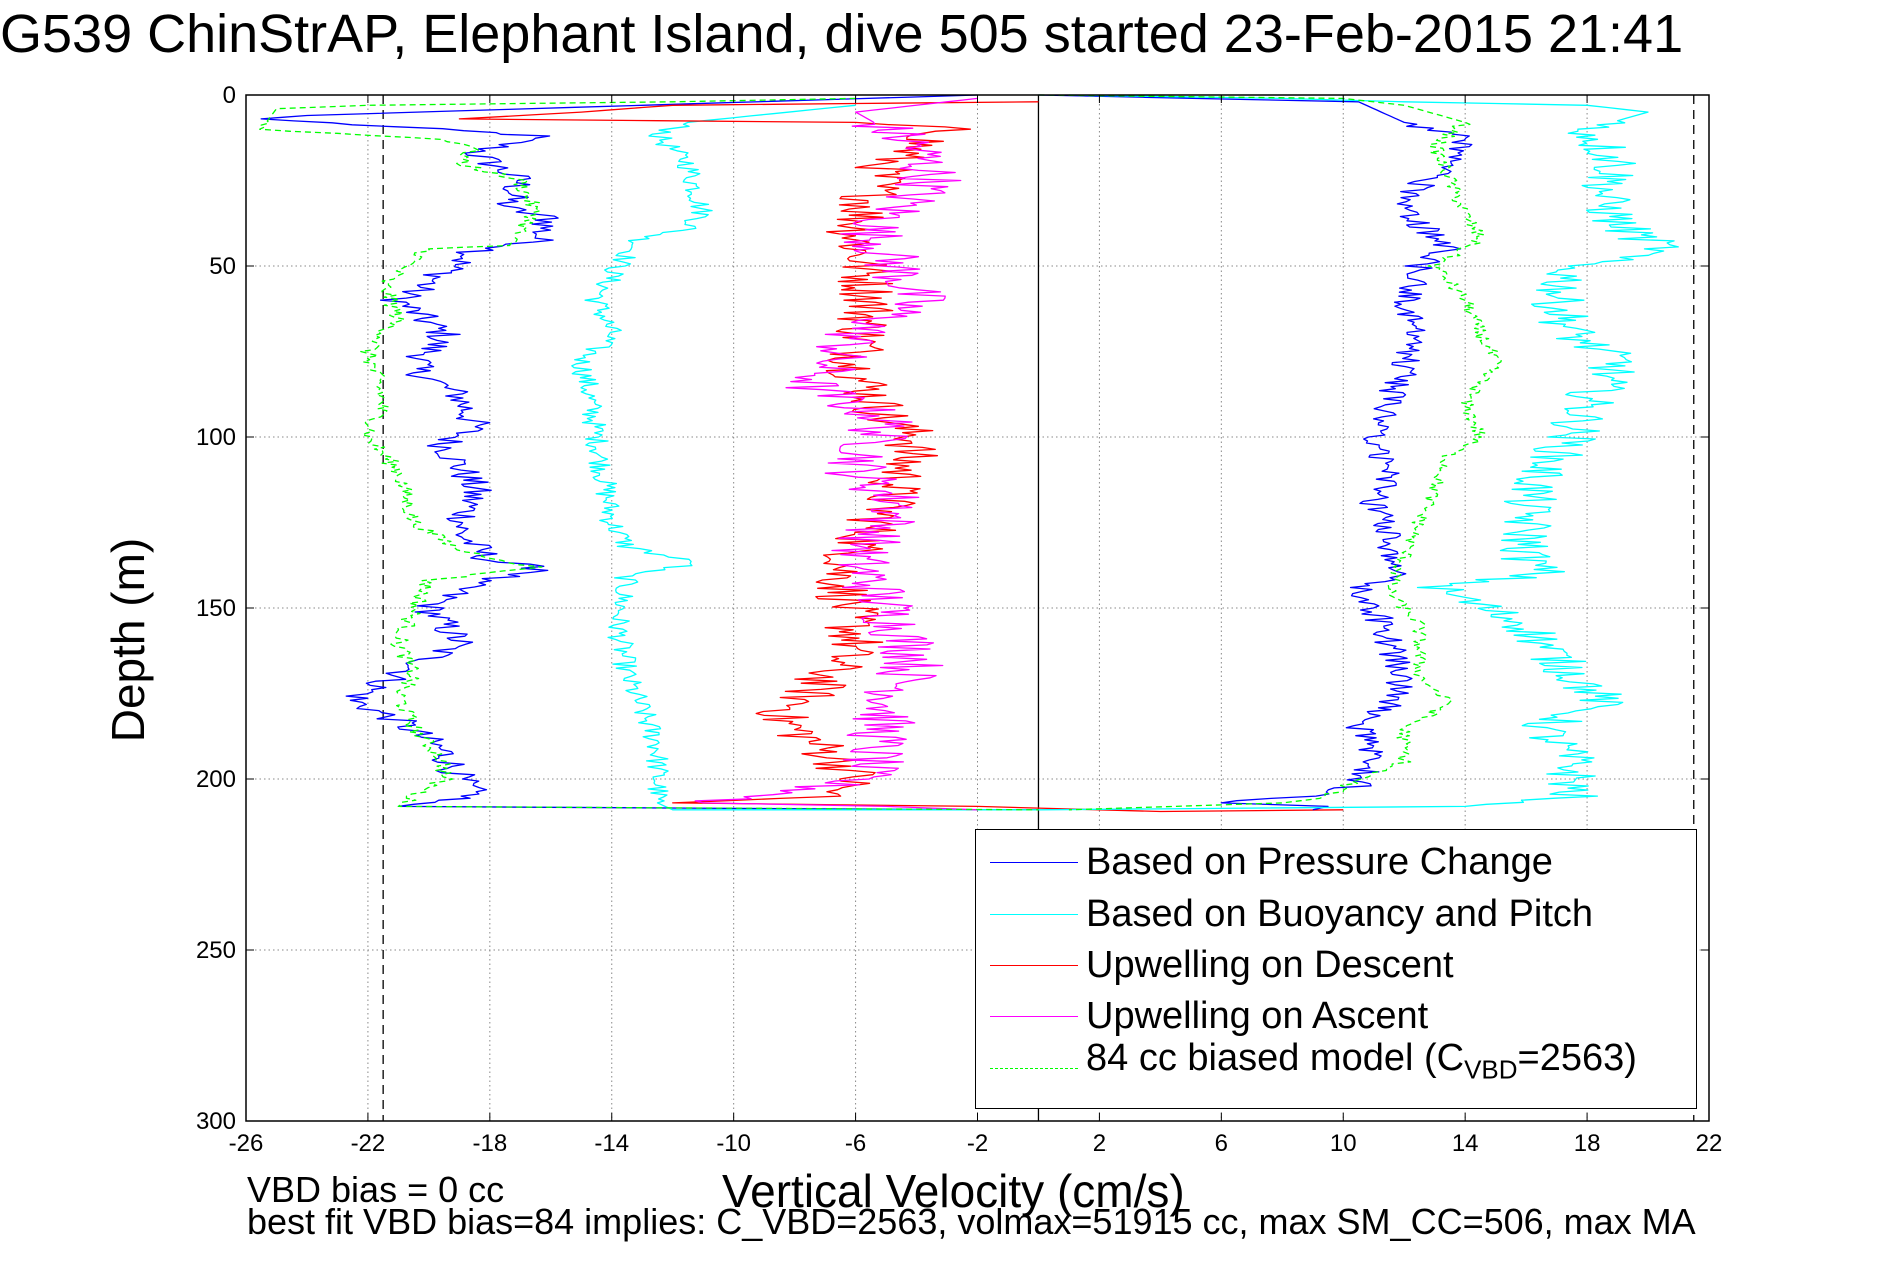 This screenshot has width=1891, height=1262. What do you see at coordinates (1221, 1143) in the screenshot?
I see `x-tick-label: 6` at bounding box center [1221, 1143].